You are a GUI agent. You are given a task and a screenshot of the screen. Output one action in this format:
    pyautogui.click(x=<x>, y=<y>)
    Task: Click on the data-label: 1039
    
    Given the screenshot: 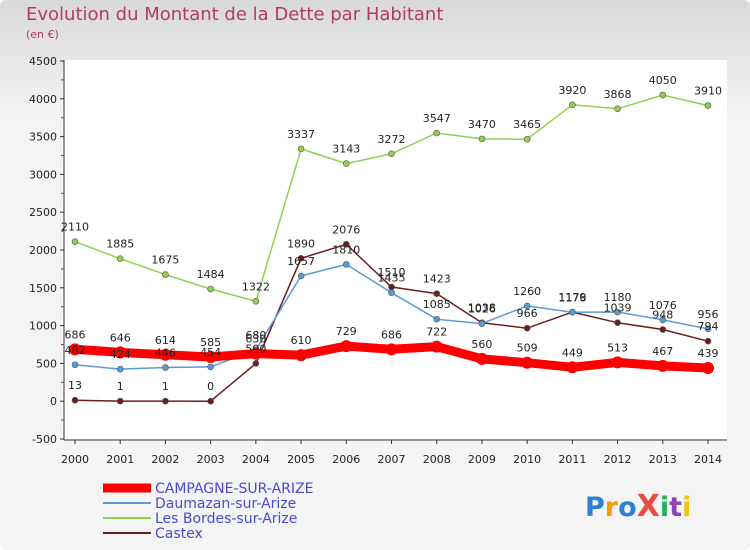 What is the action you would take?
    pyautogui.click(x=618, y=308)
    